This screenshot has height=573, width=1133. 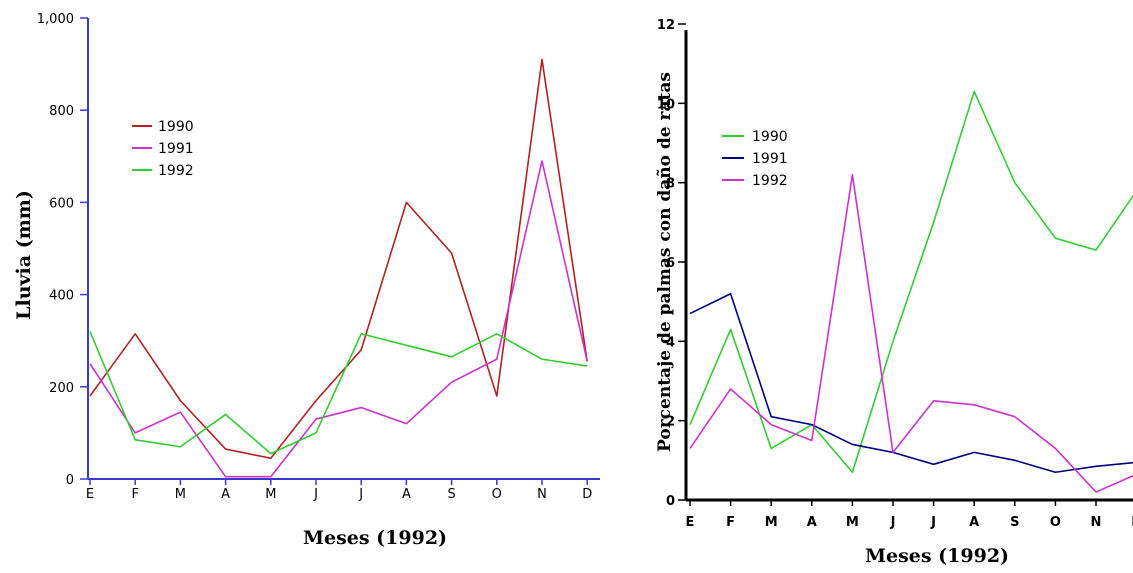 I want to click on y-tick-label: 8, so click(x=670, y=184).